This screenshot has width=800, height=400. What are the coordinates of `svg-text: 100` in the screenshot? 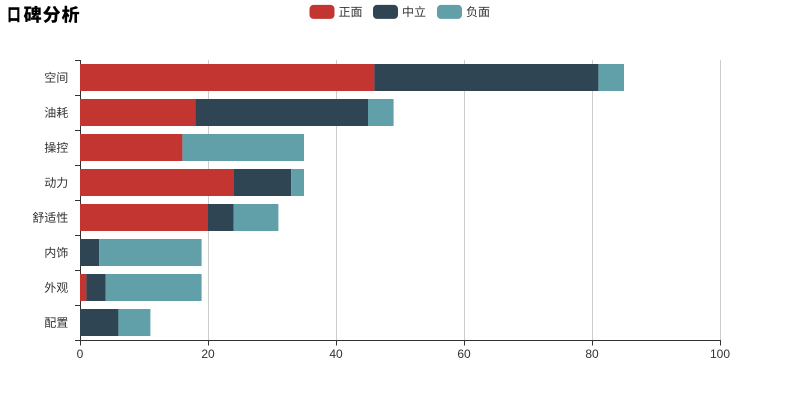 It's located at (720, 354).